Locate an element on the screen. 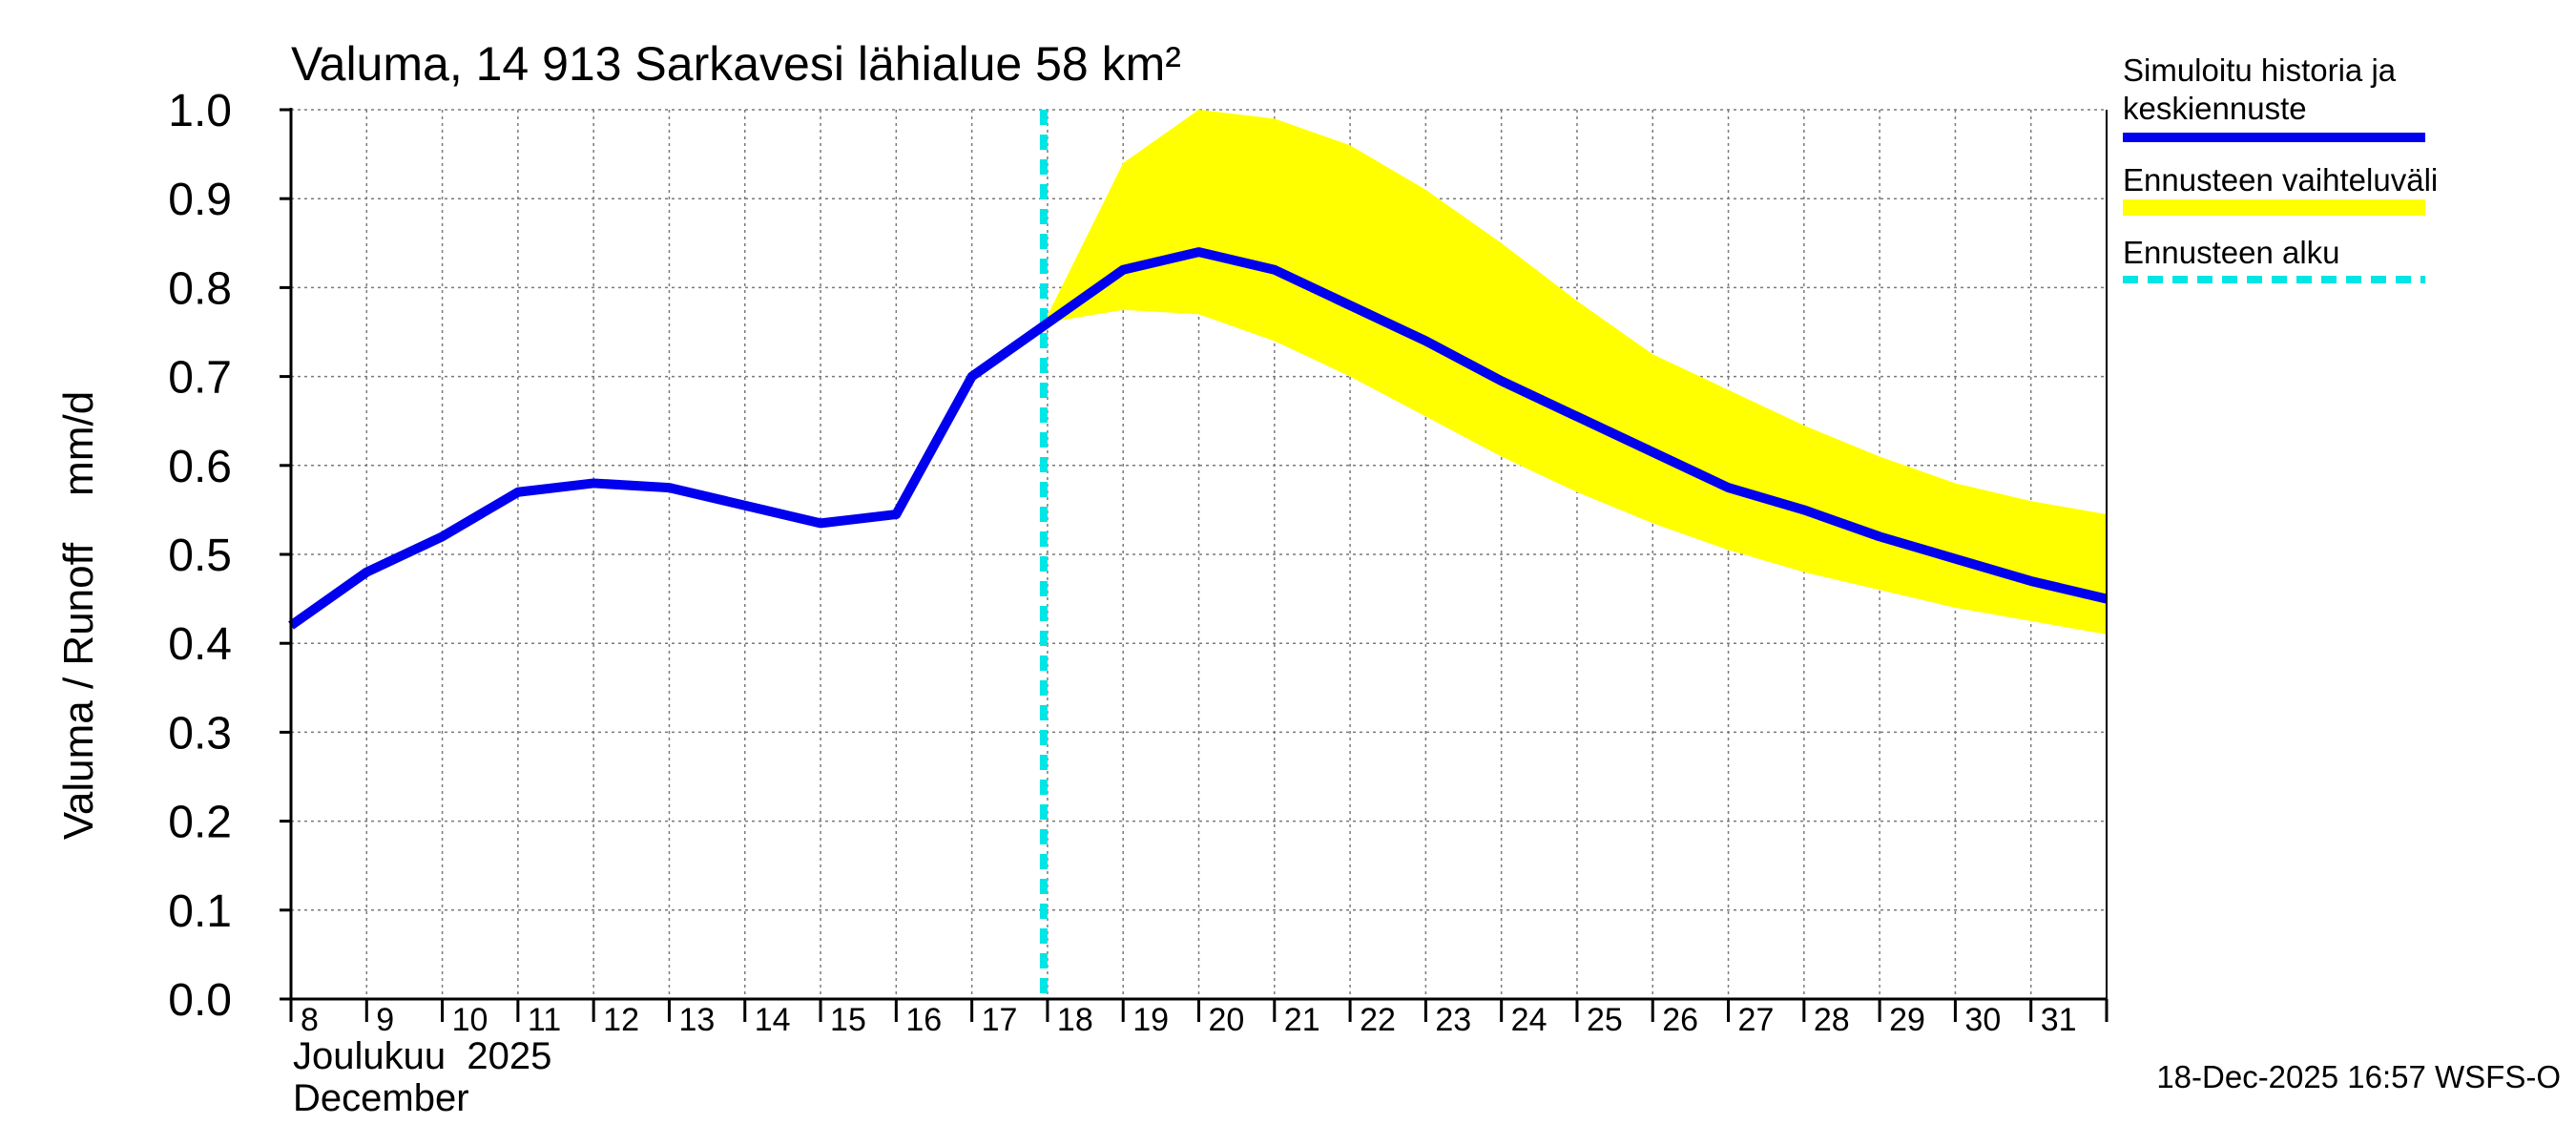 This screenshot has width=2576, height=1145. x-tick-label: 24 is located at coordinates (1529, 1020).